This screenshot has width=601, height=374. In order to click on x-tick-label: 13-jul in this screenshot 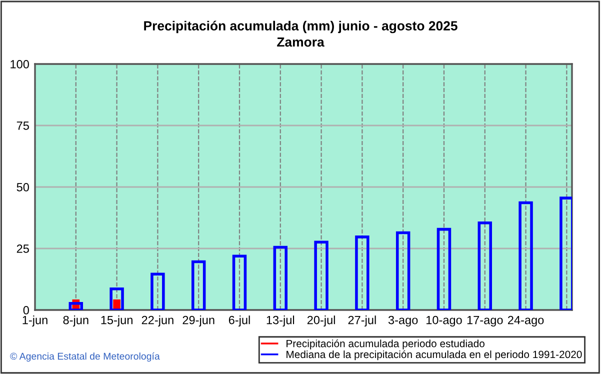, I will do `click(280, 321)`.